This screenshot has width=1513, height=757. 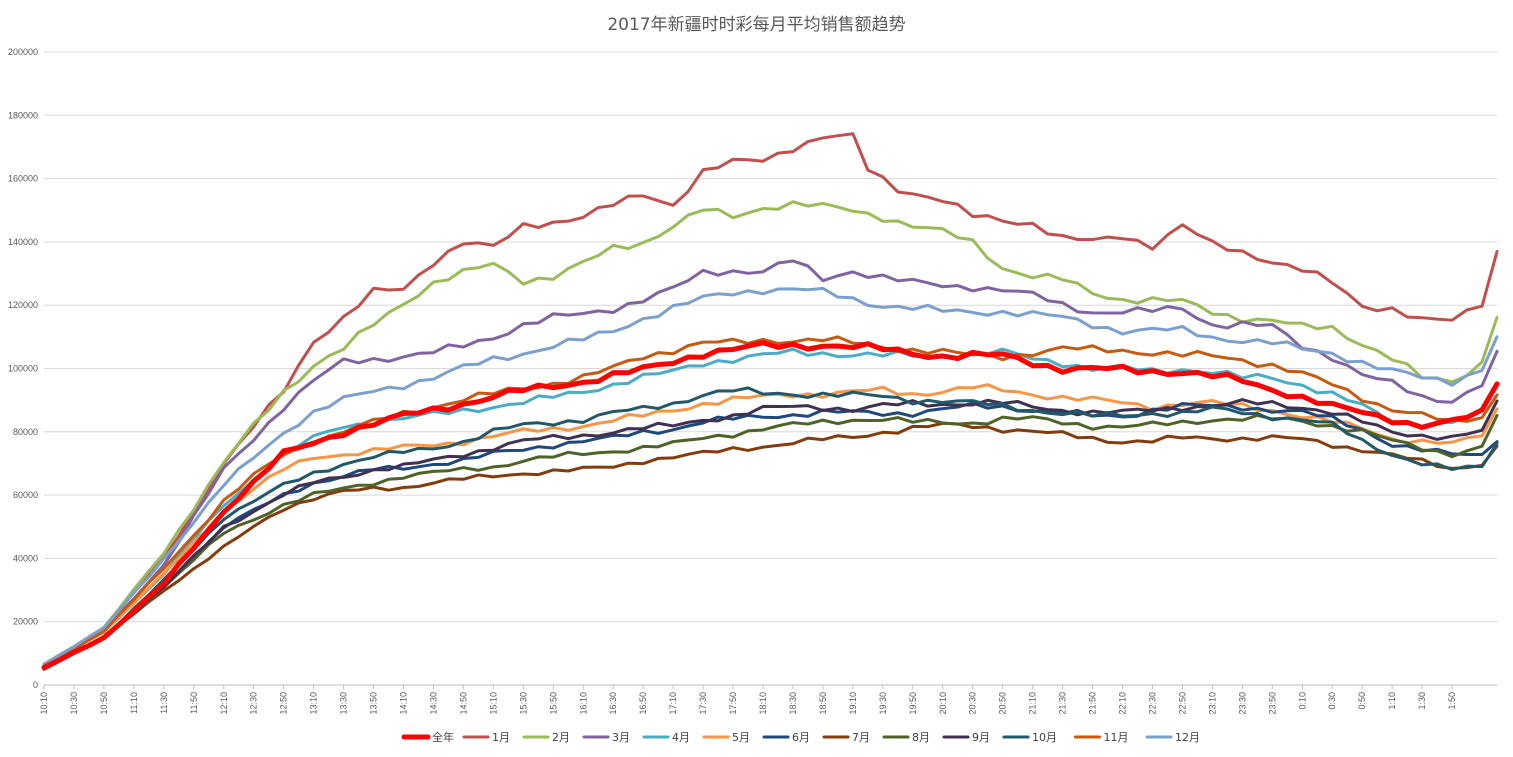 I want to click on legend-label: 9月, so click(x=981, y=737).